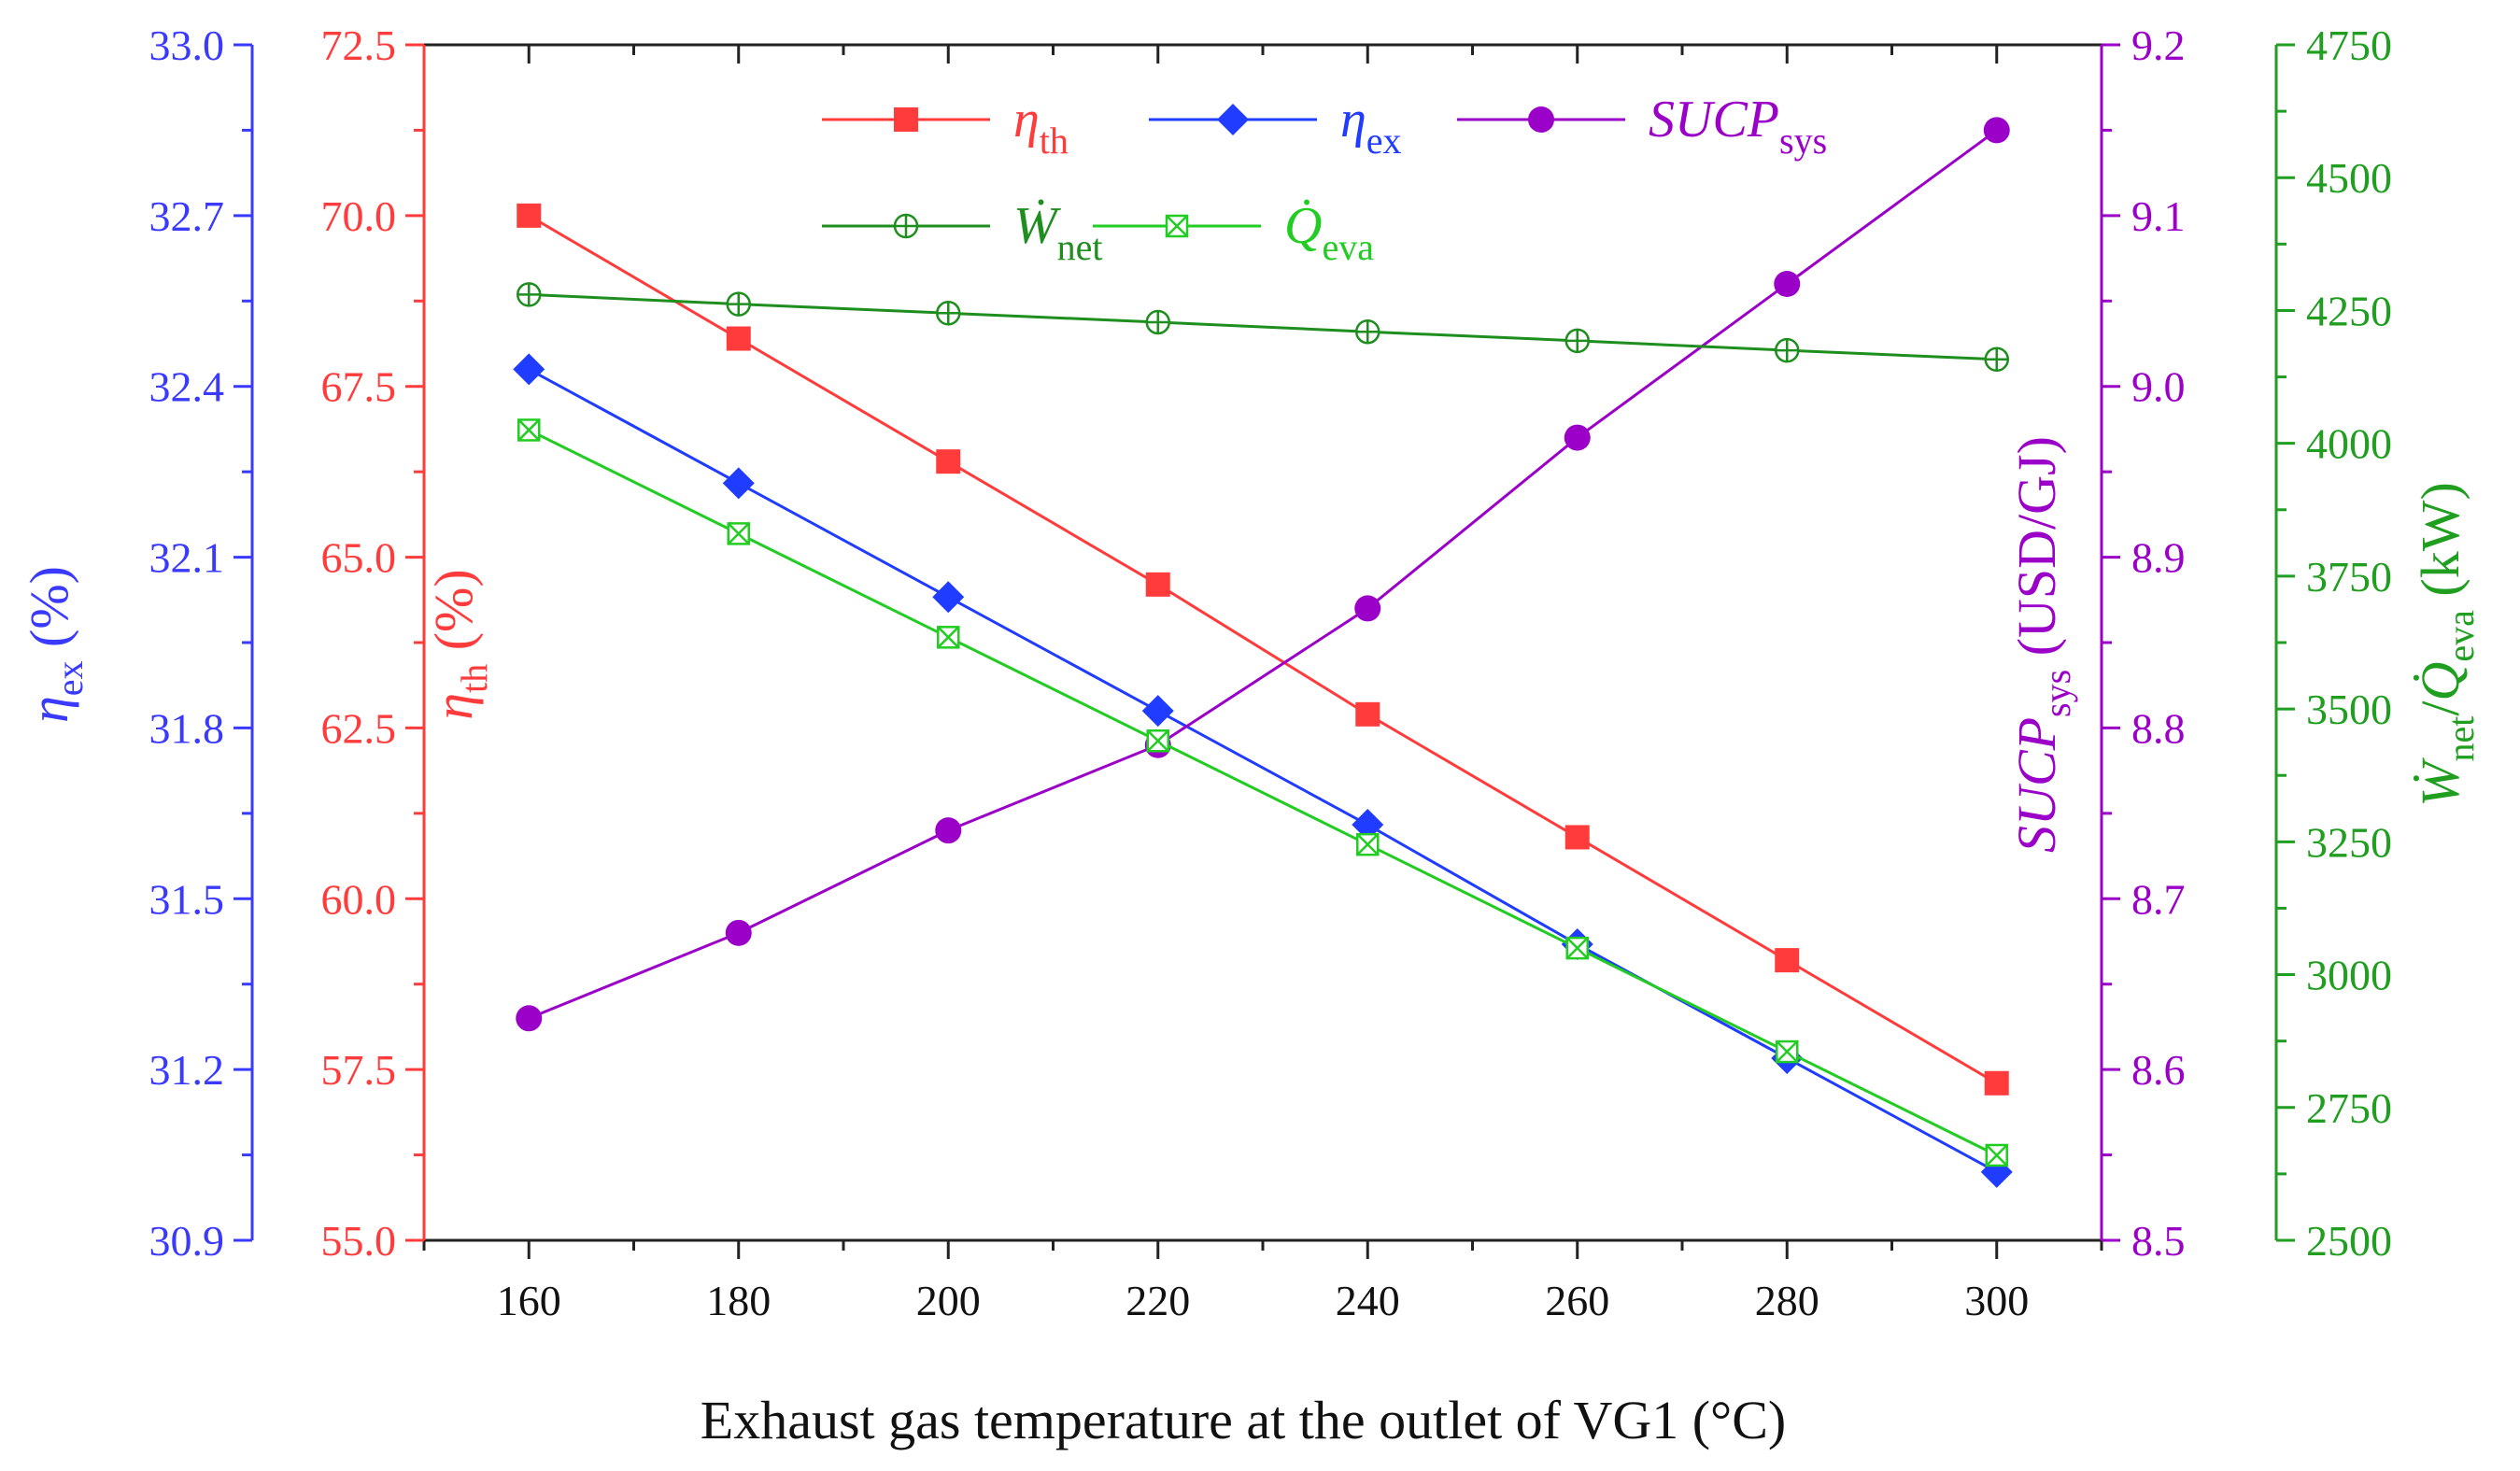  What do you see at coordinates (2446, 644) in the screenshot?
I see `power-axis-title: Ẇnet/Q̇eva (kW)` at bounding box center [2446, 644].